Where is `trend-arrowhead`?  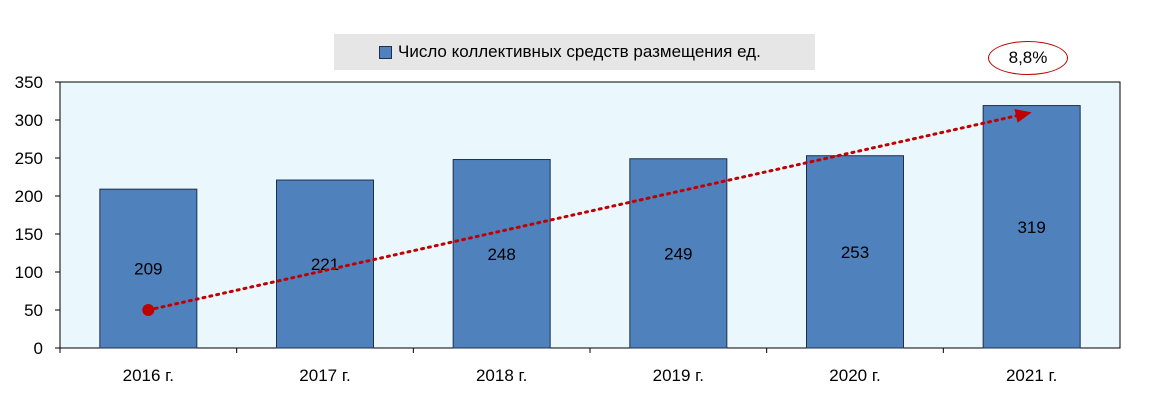
trend-arrowhead is located at coordinates (1023, 116).